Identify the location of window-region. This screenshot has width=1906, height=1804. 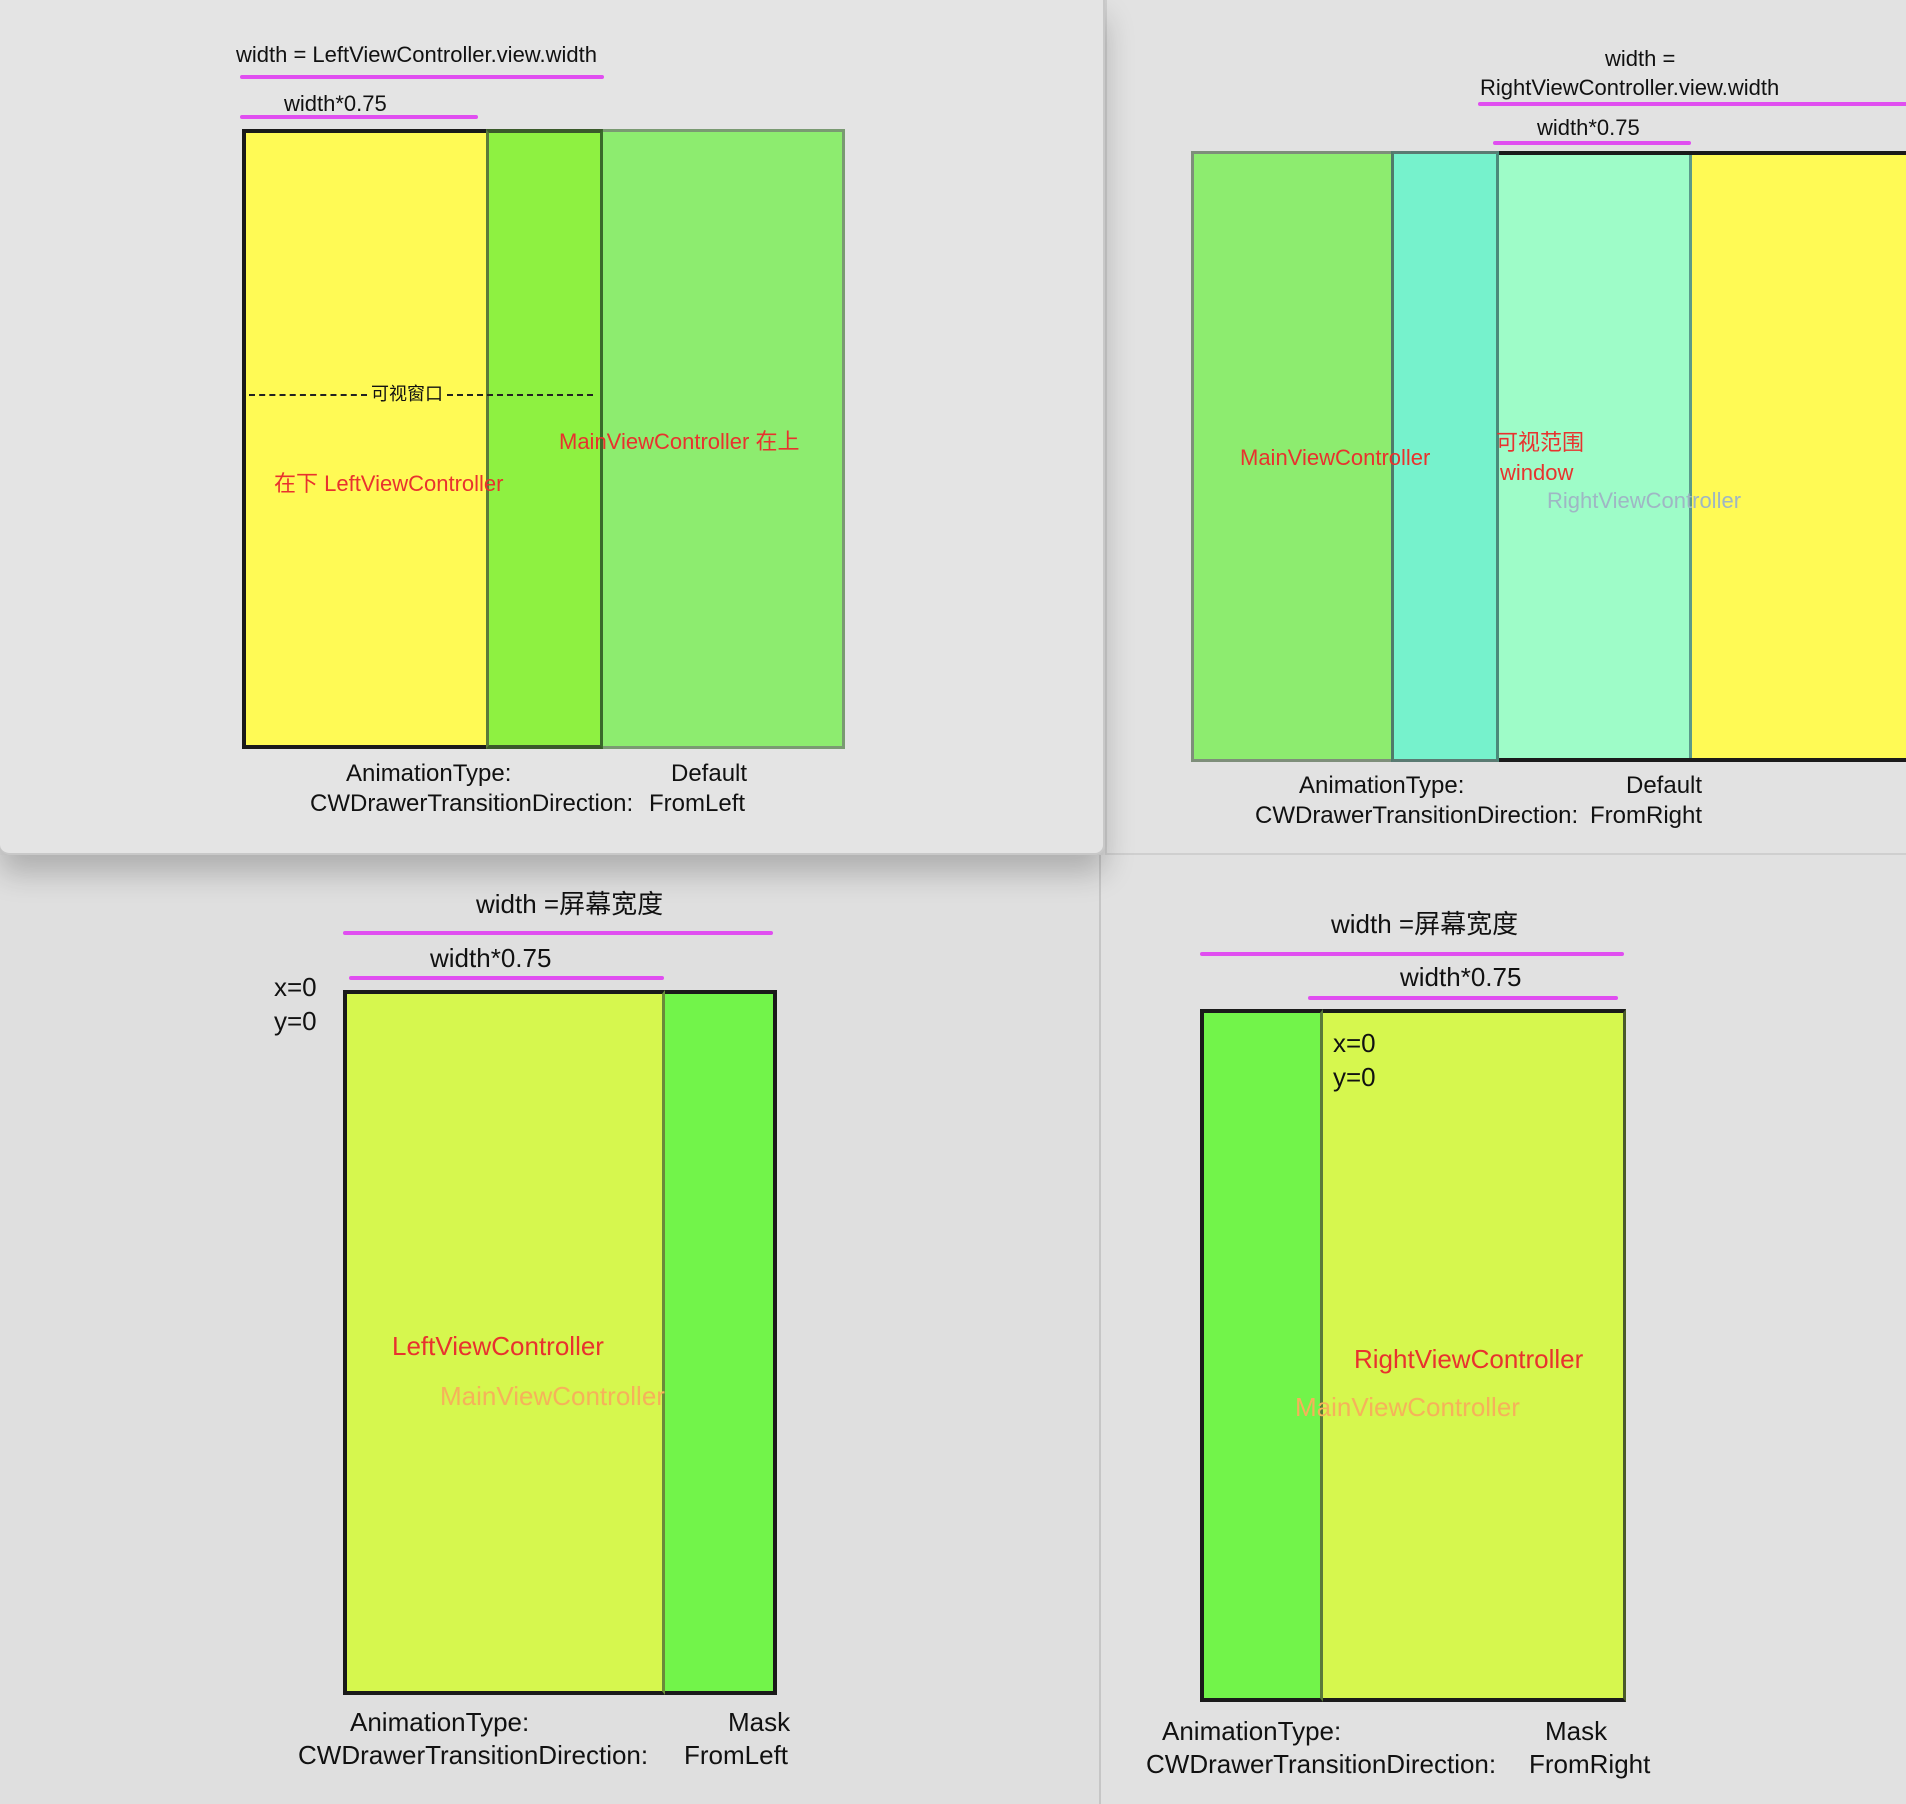
(1595, 456).